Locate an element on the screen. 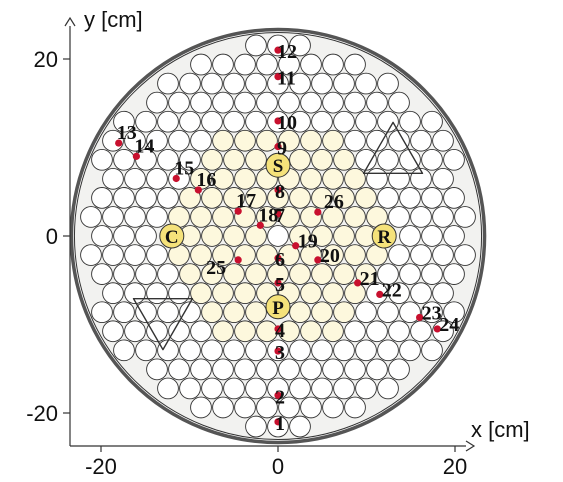 The width and height of the screenshot is (563, 482). measurement-label: 15 is located at coordinates (184, 168).